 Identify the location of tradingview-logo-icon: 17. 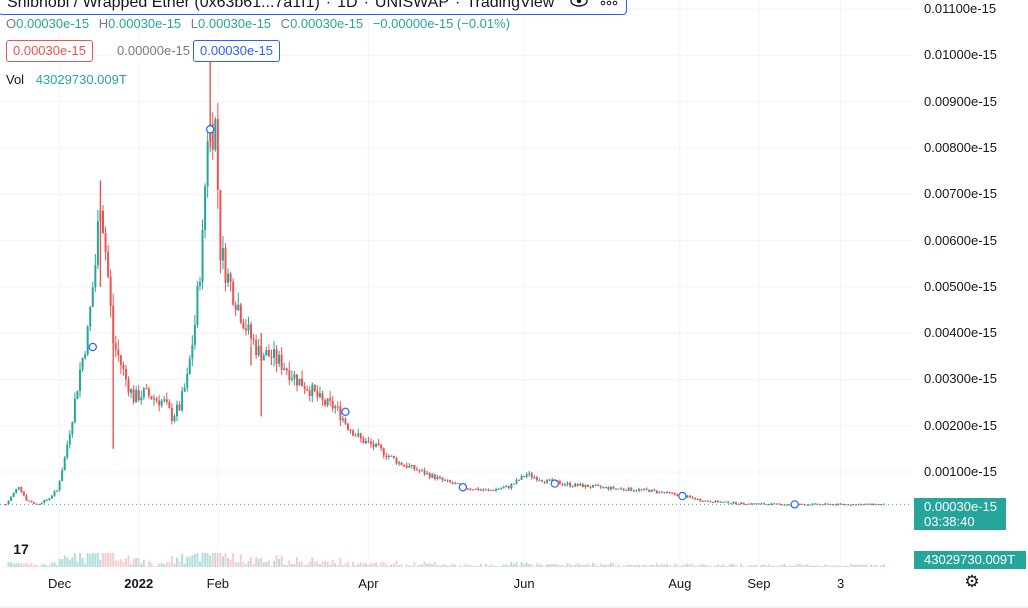
(21, 549).